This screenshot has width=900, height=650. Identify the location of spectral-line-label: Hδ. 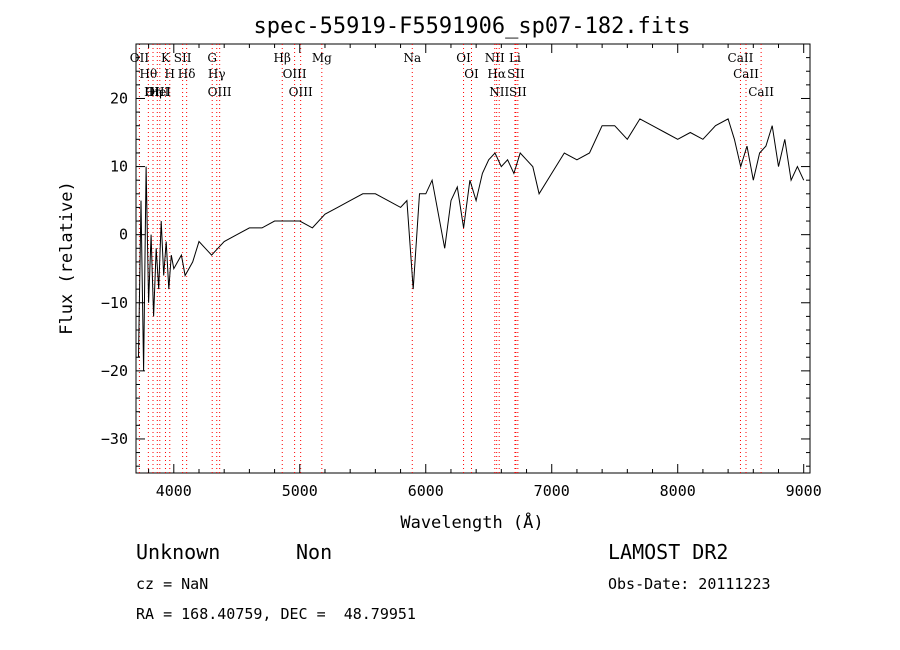
(187, 74).